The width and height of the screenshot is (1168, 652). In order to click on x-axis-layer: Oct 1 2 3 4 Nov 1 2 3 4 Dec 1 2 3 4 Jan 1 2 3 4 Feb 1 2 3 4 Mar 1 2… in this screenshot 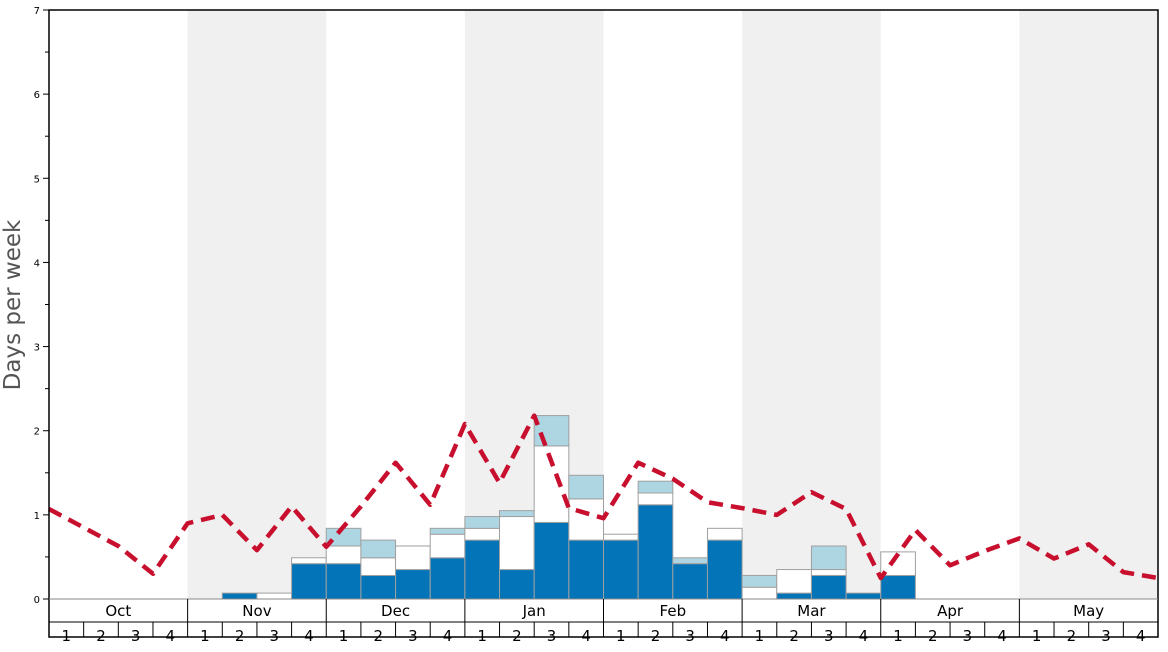, I will do `click(603, 622)`.